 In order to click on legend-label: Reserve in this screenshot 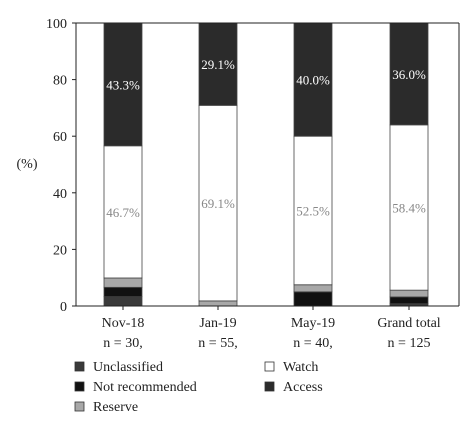, I will do `click(115, 407)`.